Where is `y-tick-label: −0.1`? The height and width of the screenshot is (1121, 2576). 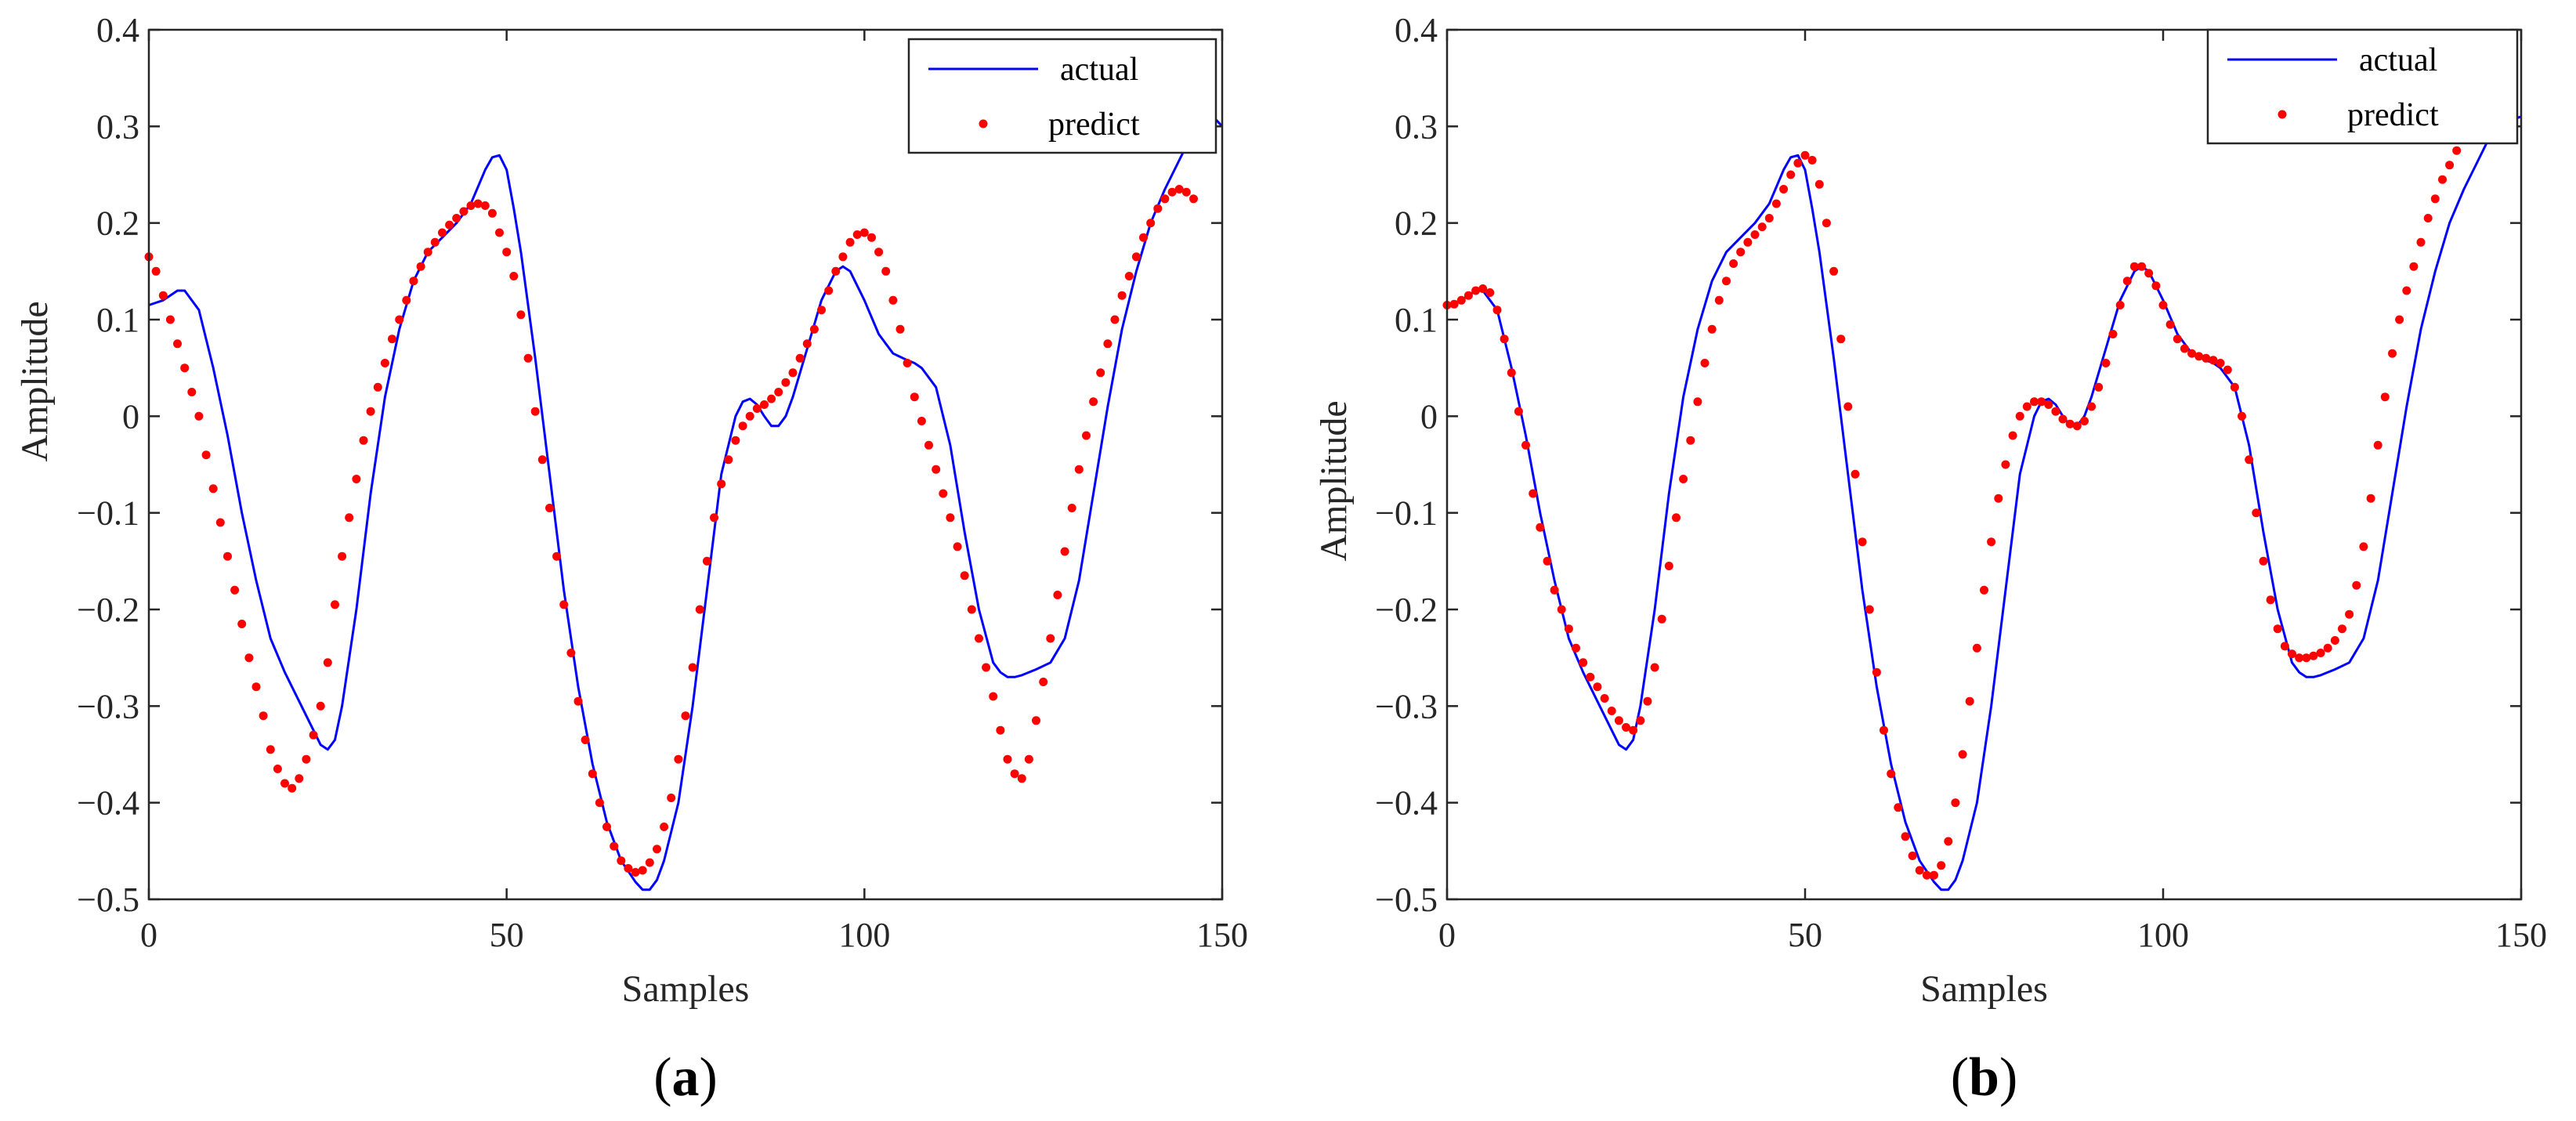
y-tick-label: −0.1 is located at coordinates (108, 513).